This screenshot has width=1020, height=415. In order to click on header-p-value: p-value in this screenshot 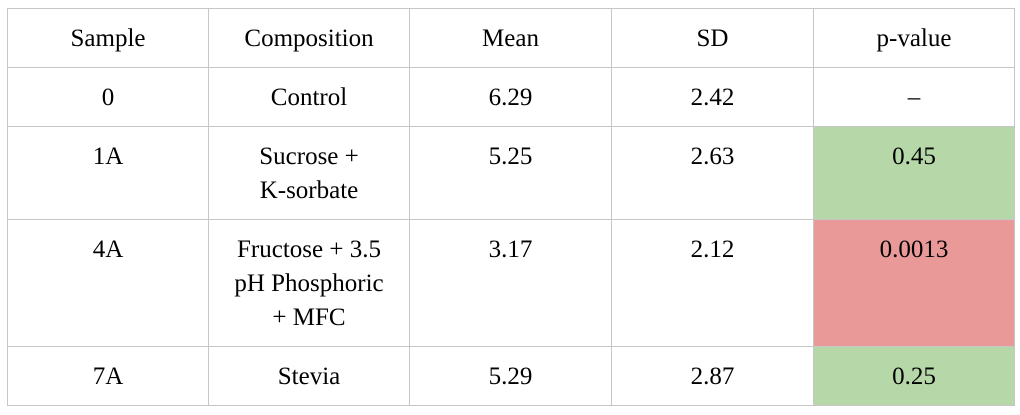, I will do `click(914, 38)`.